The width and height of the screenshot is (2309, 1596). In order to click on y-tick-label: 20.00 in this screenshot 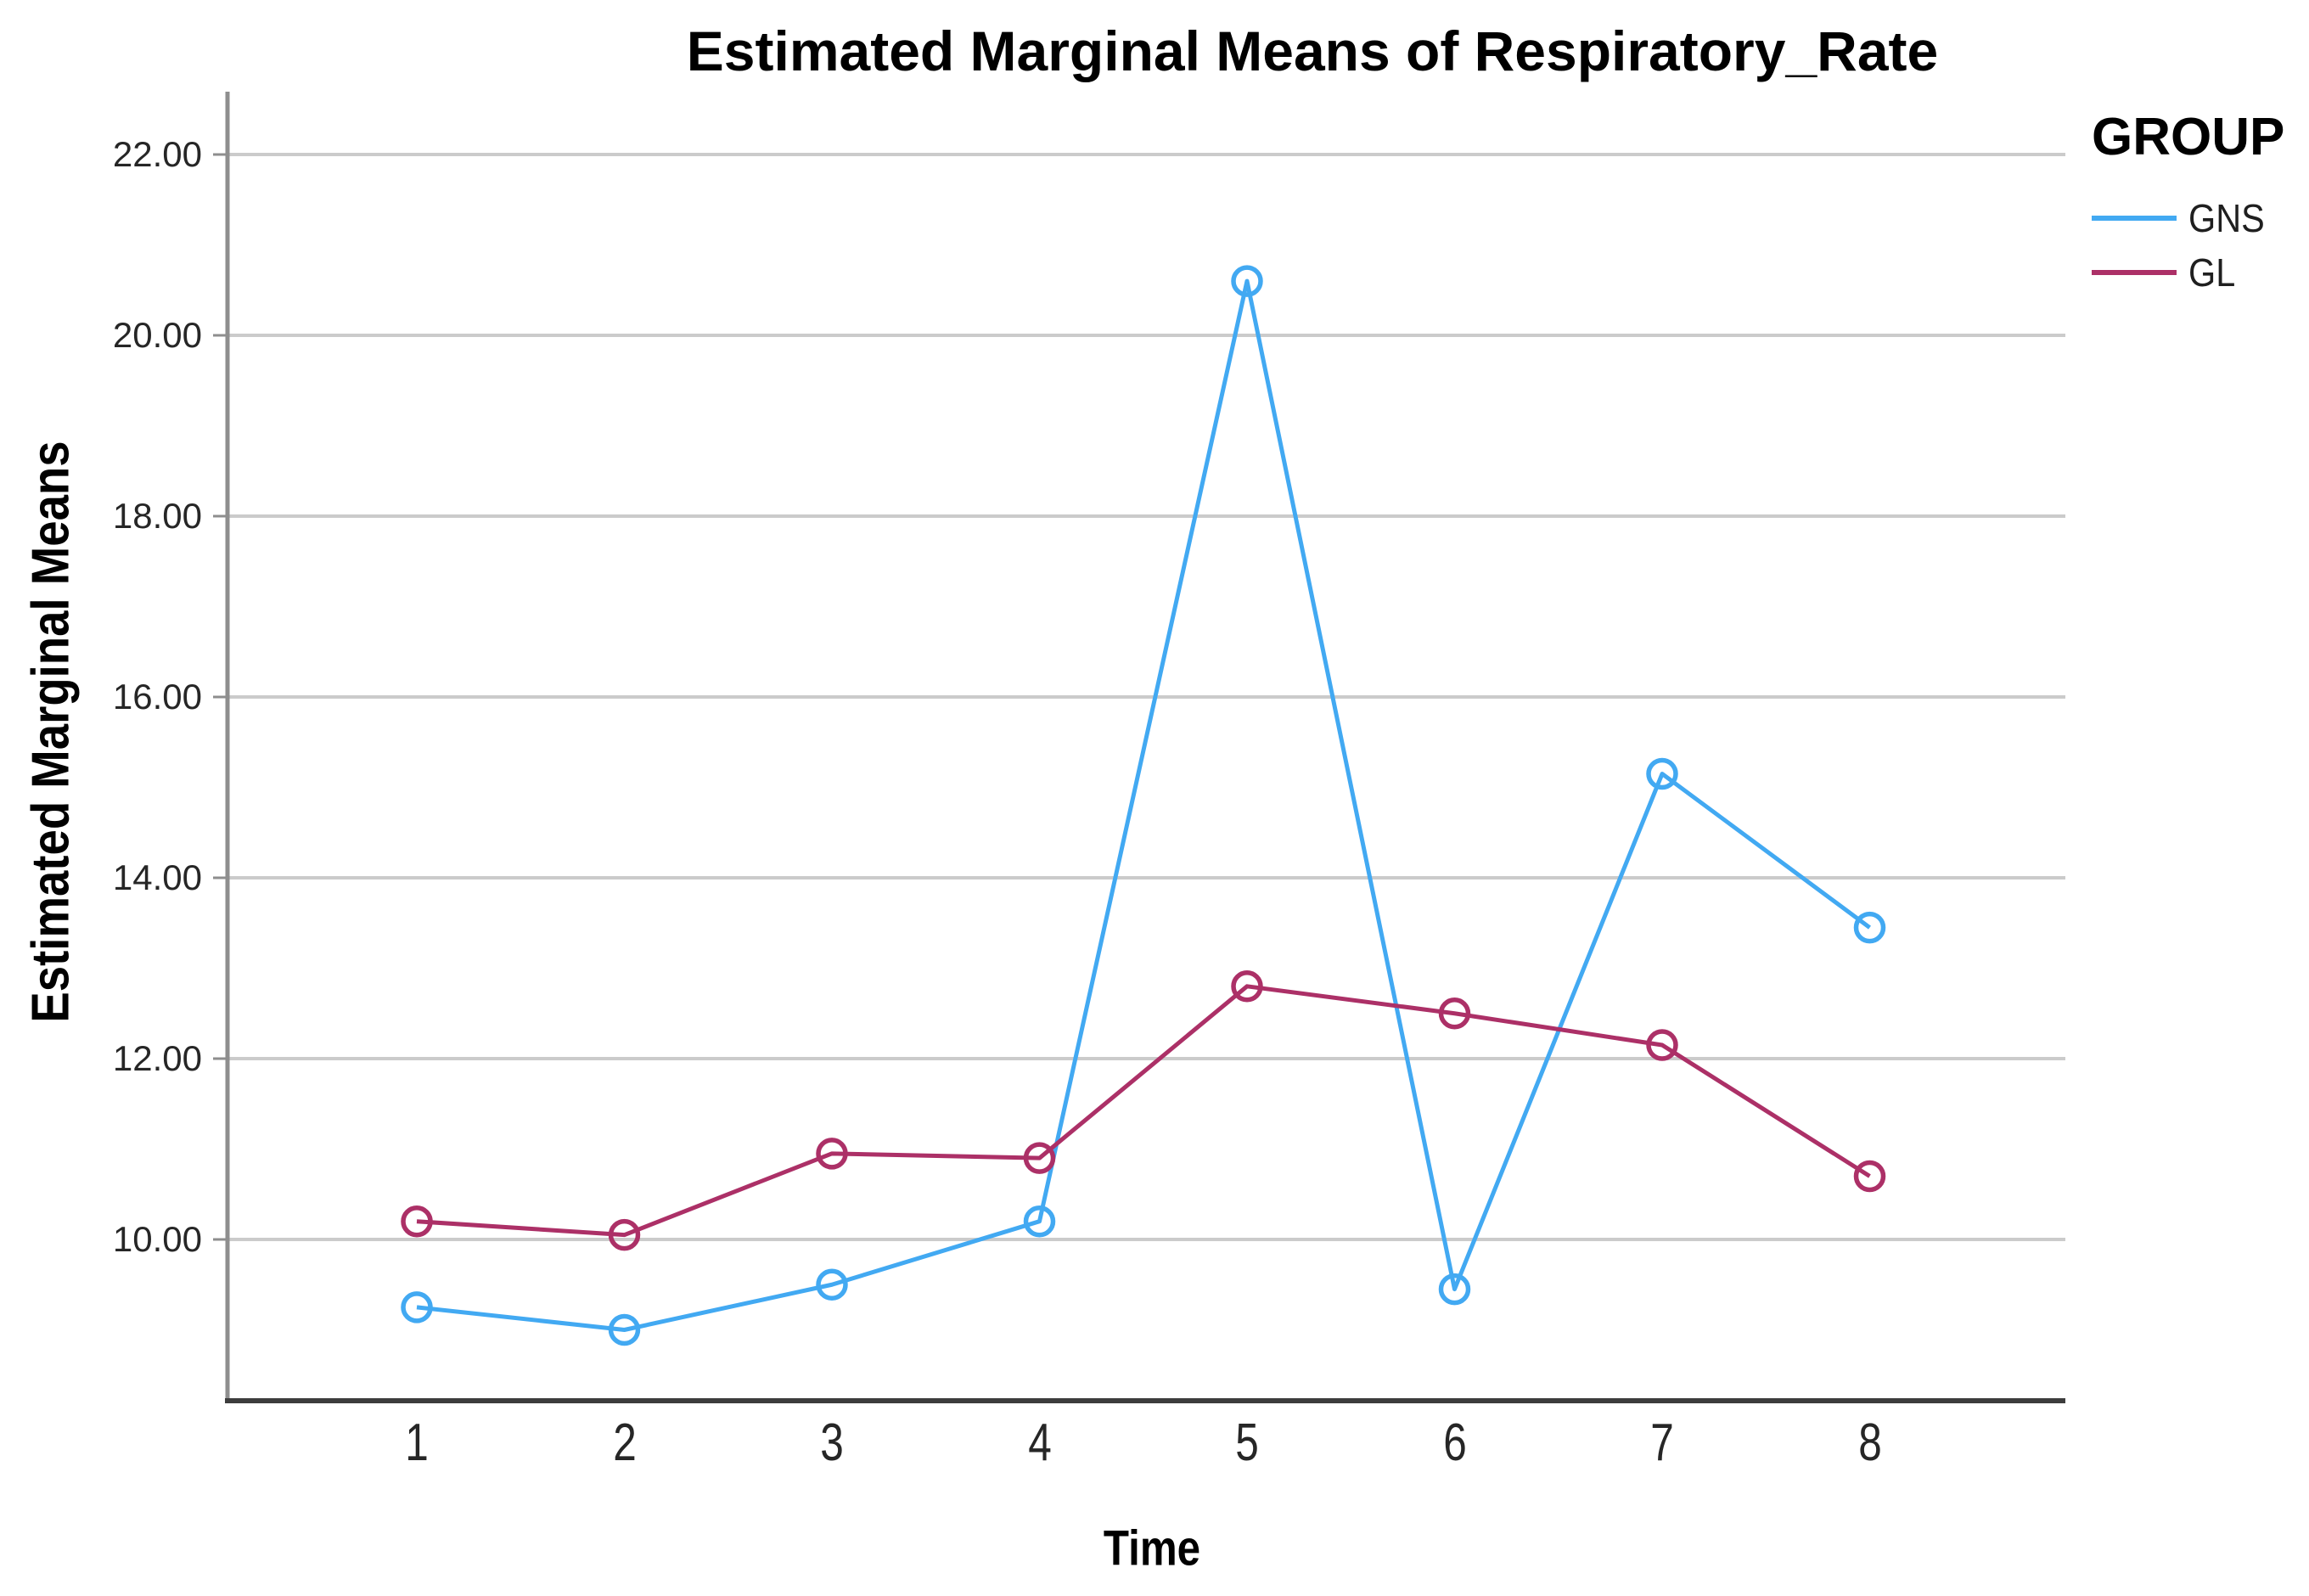, I will do `click(157, 335)`.